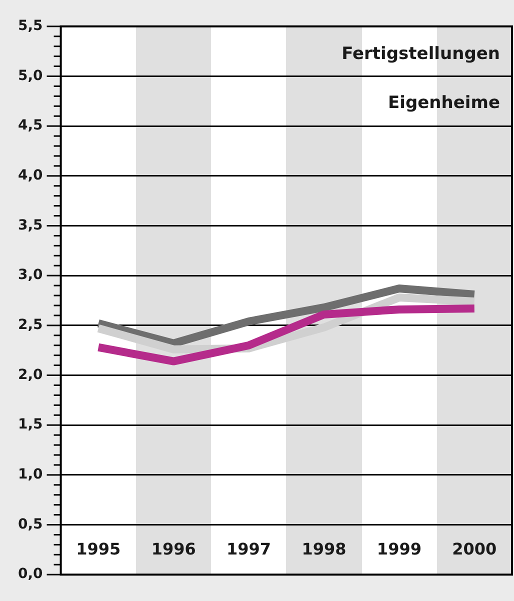  Describe the element at coordinates (421, 54) in the screenshot. I see `text: Fertigstellungen` at that location.